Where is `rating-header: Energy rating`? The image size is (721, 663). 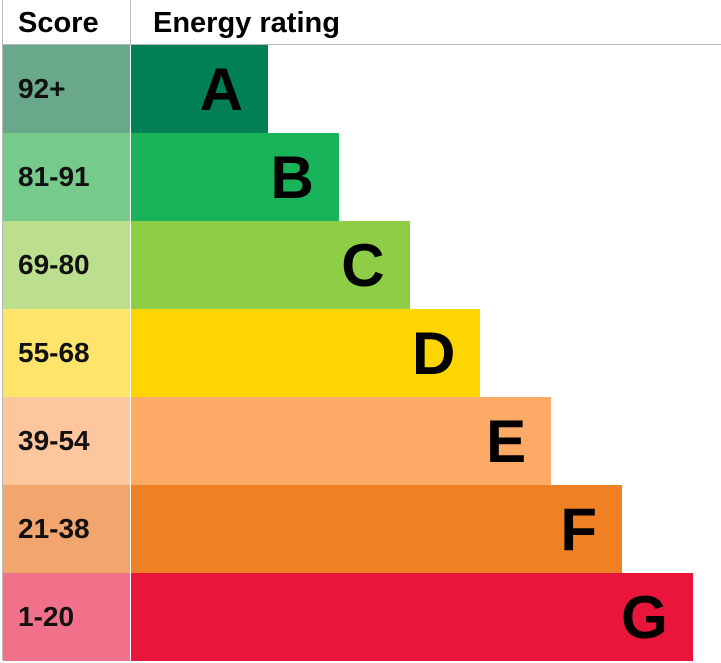 rating-header: Energy rating is located at coordinates (246, 23).